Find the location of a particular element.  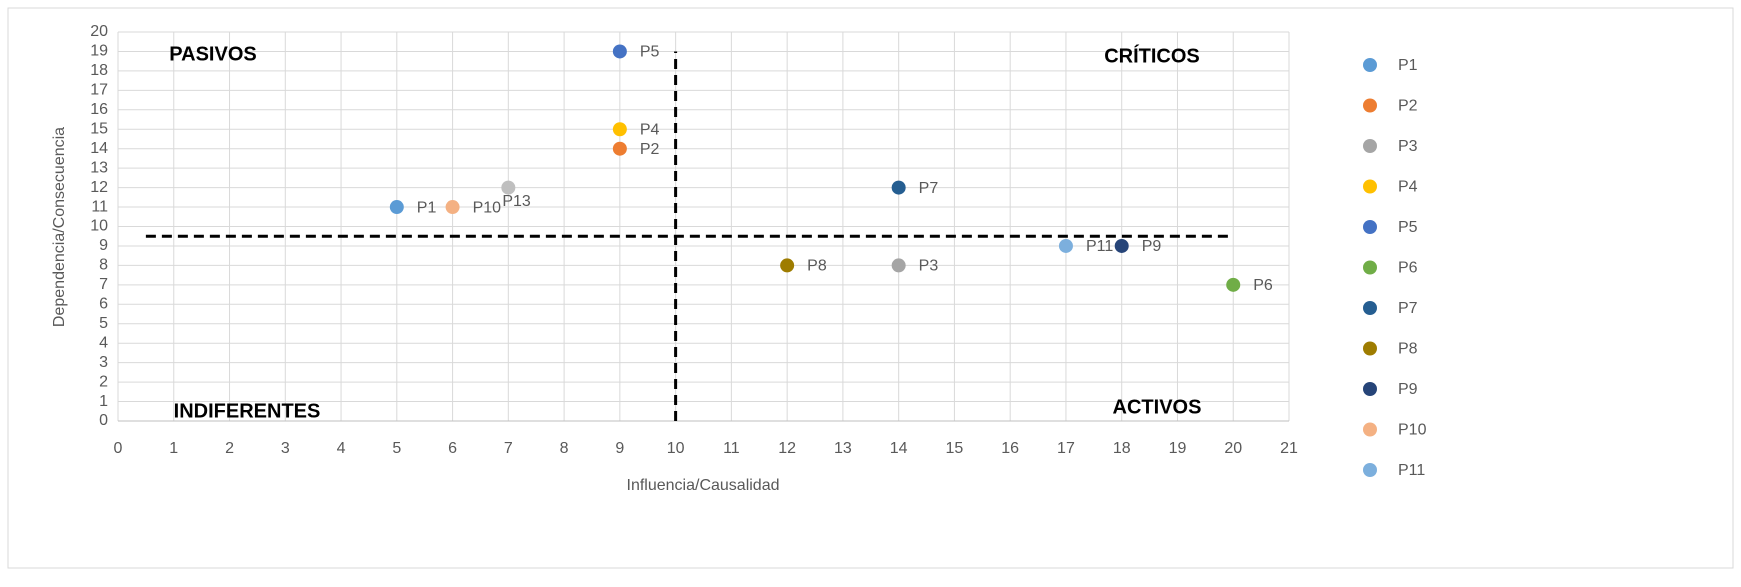

x-tick-label: 3 is located at coordinates (285, 448).